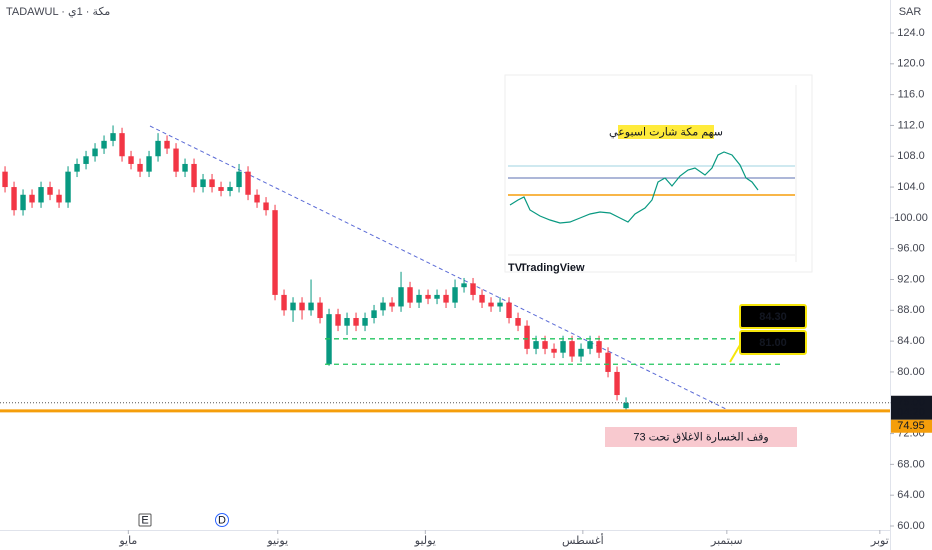  I want to click on inset-logo: TV, so click(515, 268).